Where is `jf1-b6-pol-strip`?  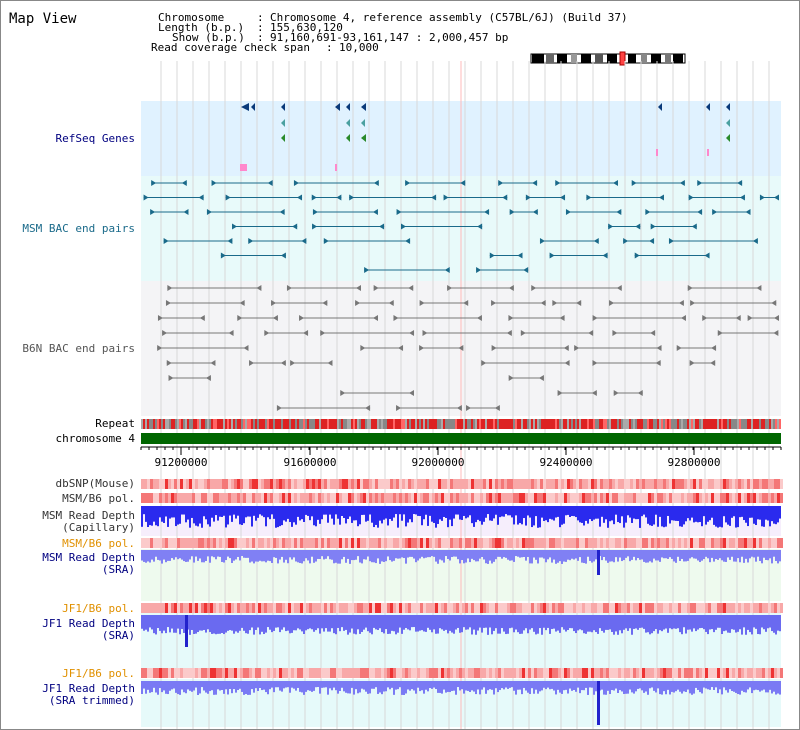 jf1-b6-pol-strip is located at coordinates (462, 608).